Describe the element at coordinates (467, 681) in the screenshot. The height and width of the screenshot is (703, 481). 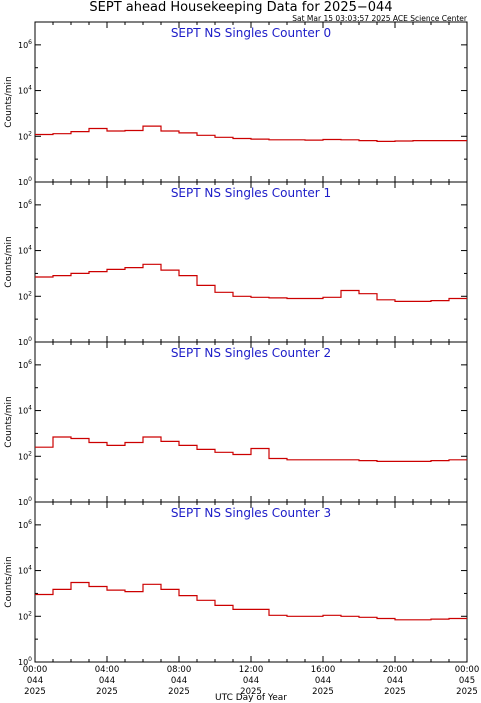
I see `x-tick-label: 045` at that location.